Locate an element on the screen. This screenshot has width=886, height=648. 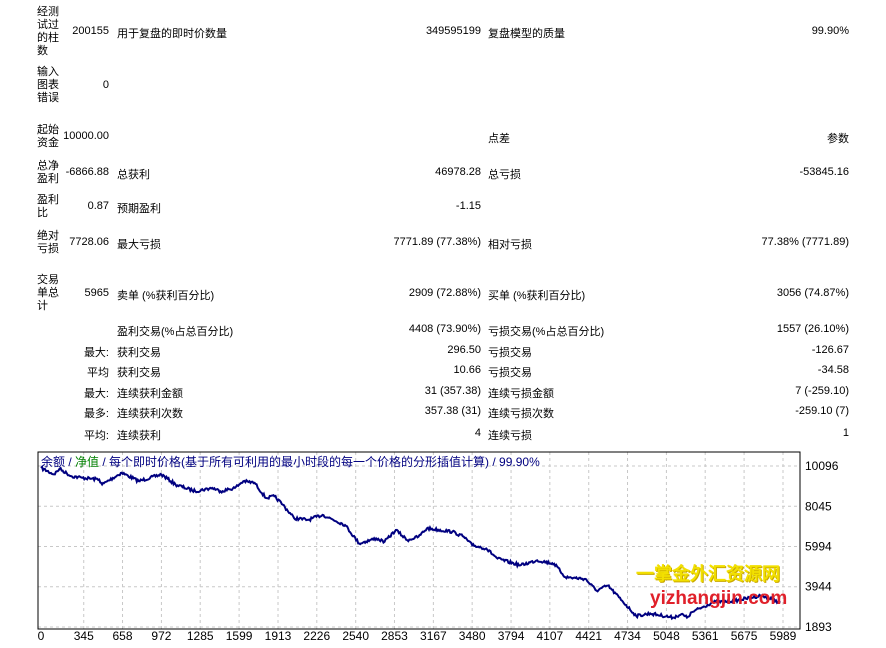
stat-label-2: 用于复盘的即时价数量 is located at coordinates (172, 34).